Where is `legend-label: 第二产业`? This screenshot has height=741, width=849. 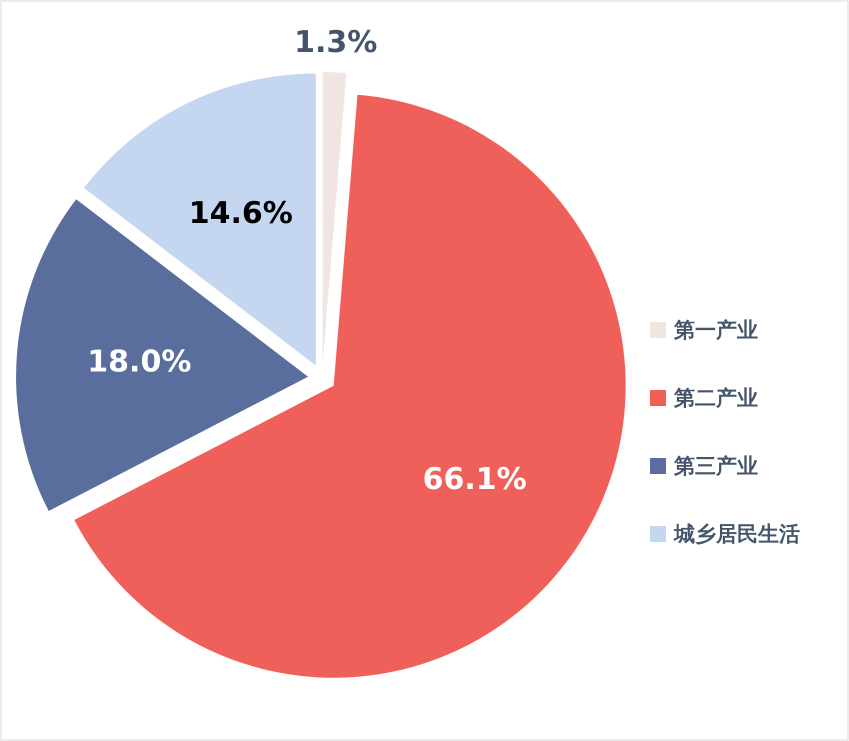
legend-label: 第二产业 is located at coordinates (715, 398).